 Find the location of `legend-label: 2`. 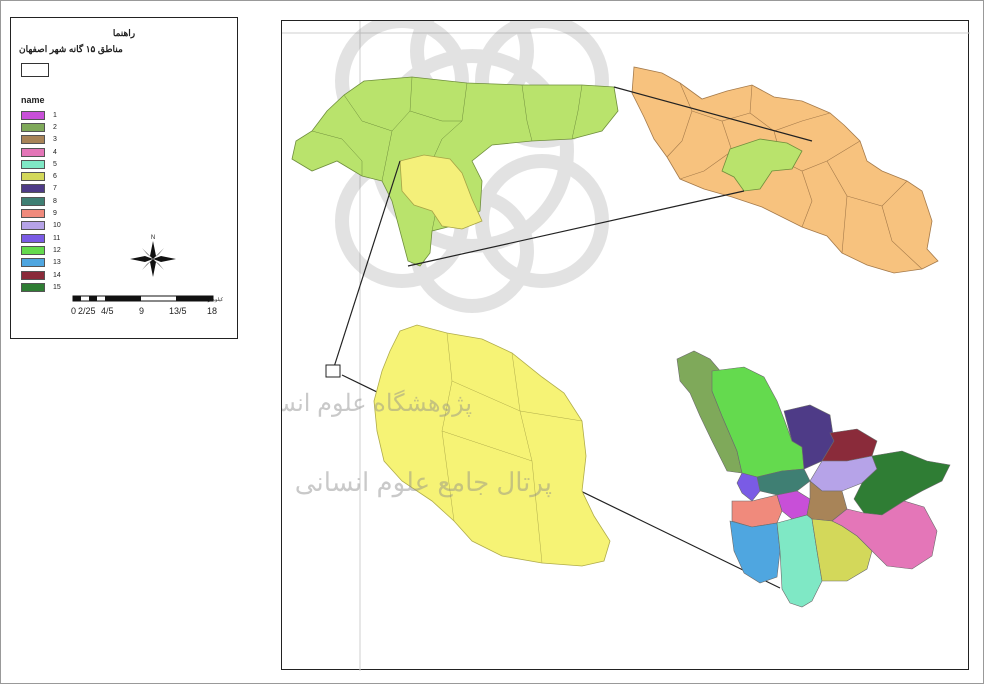

legend-label: 2 is located at coordinates (55, 127).